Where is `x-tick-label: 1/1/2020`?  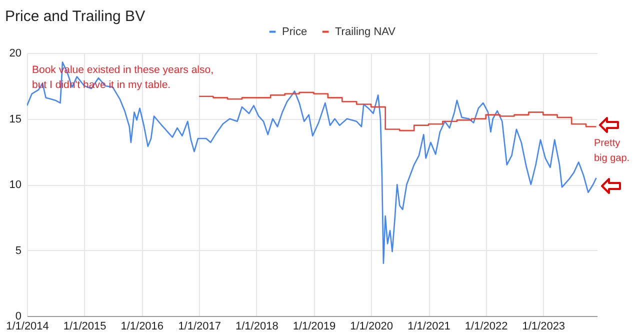
x-tick-label: 1/1/2020 is located at coordinates (371, 326).